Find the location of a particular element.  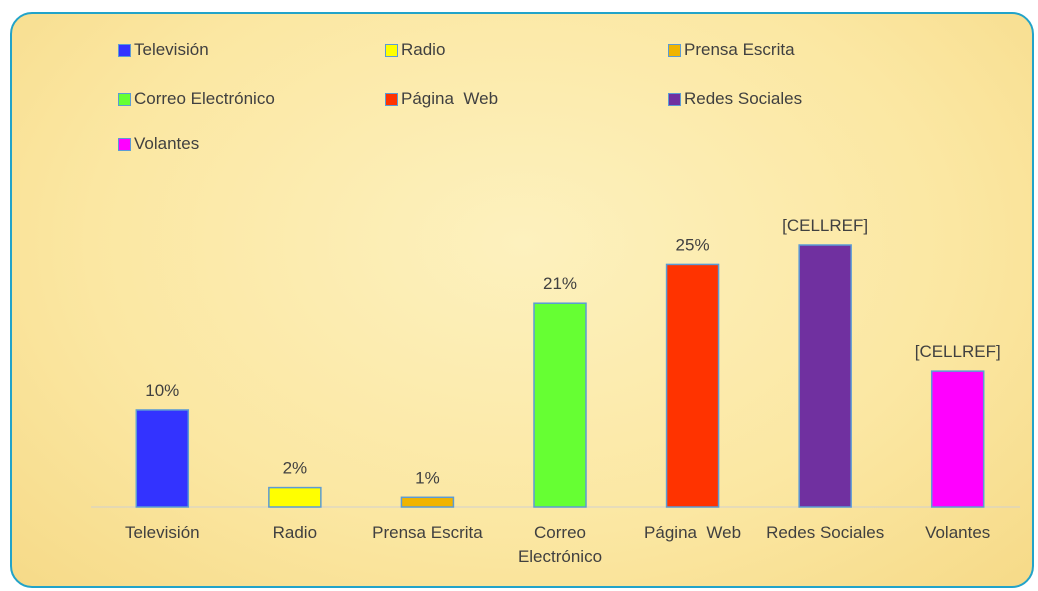

legend-label: Redes Sociales is located at coordinates (743, 98).